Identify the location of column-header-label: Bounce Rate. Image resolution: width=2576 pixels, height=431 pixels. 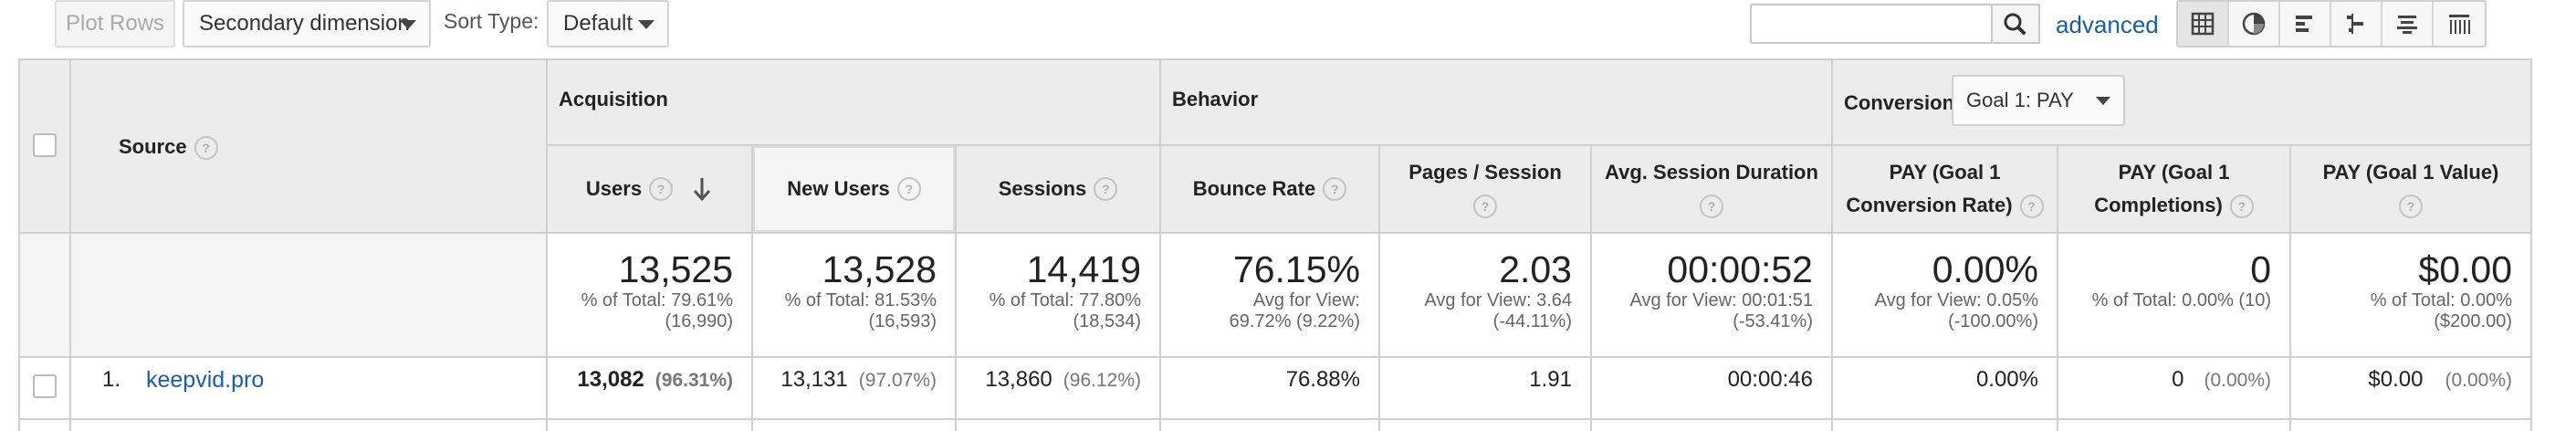
(1254, 188).